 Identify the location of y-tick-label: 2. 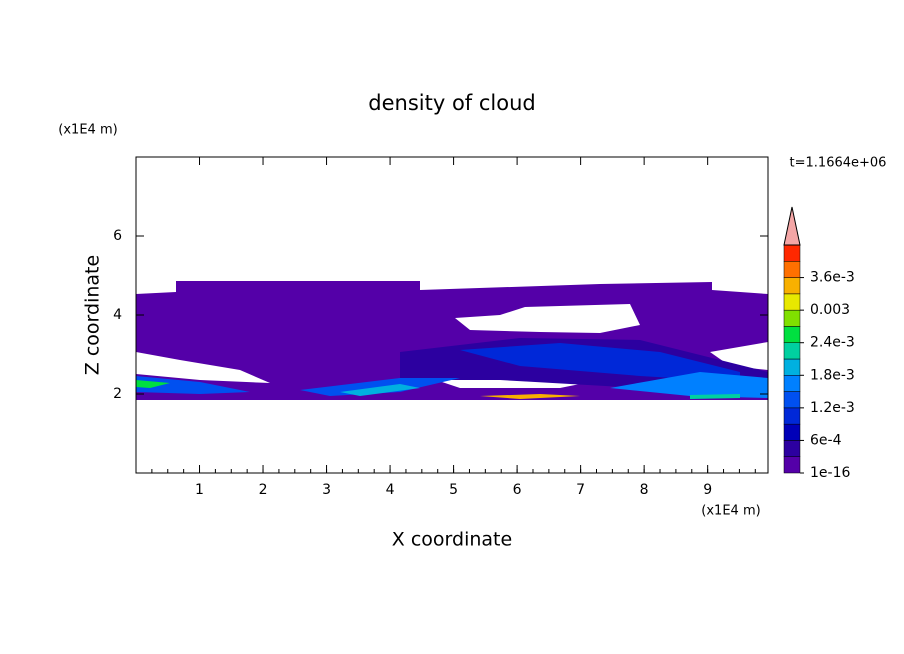
(117, 394).